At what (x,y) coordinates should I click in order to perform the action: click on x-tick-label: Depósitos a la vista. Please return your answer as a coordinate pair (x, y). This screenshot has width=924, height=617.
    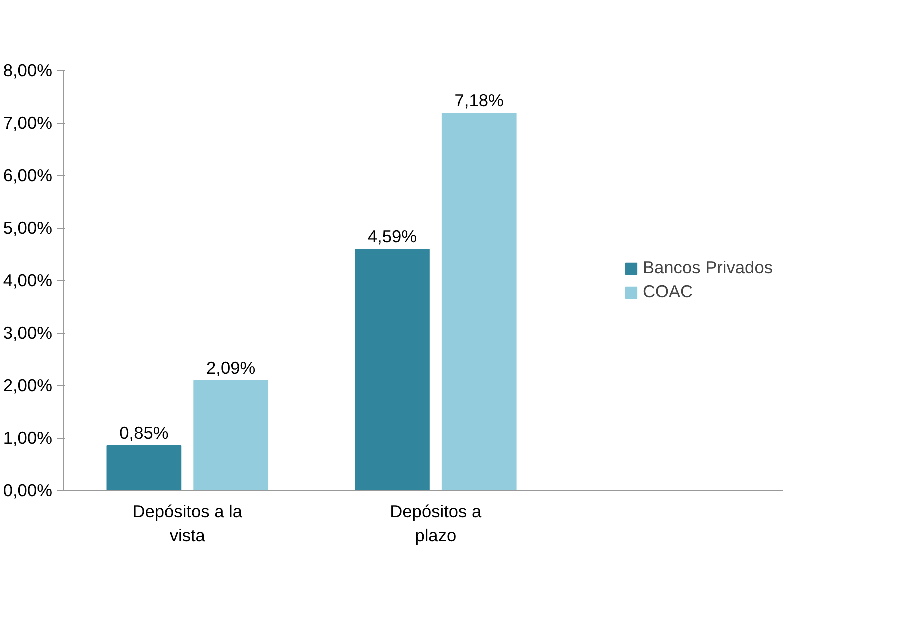
    Looking at the image, I should click on (187, 524).